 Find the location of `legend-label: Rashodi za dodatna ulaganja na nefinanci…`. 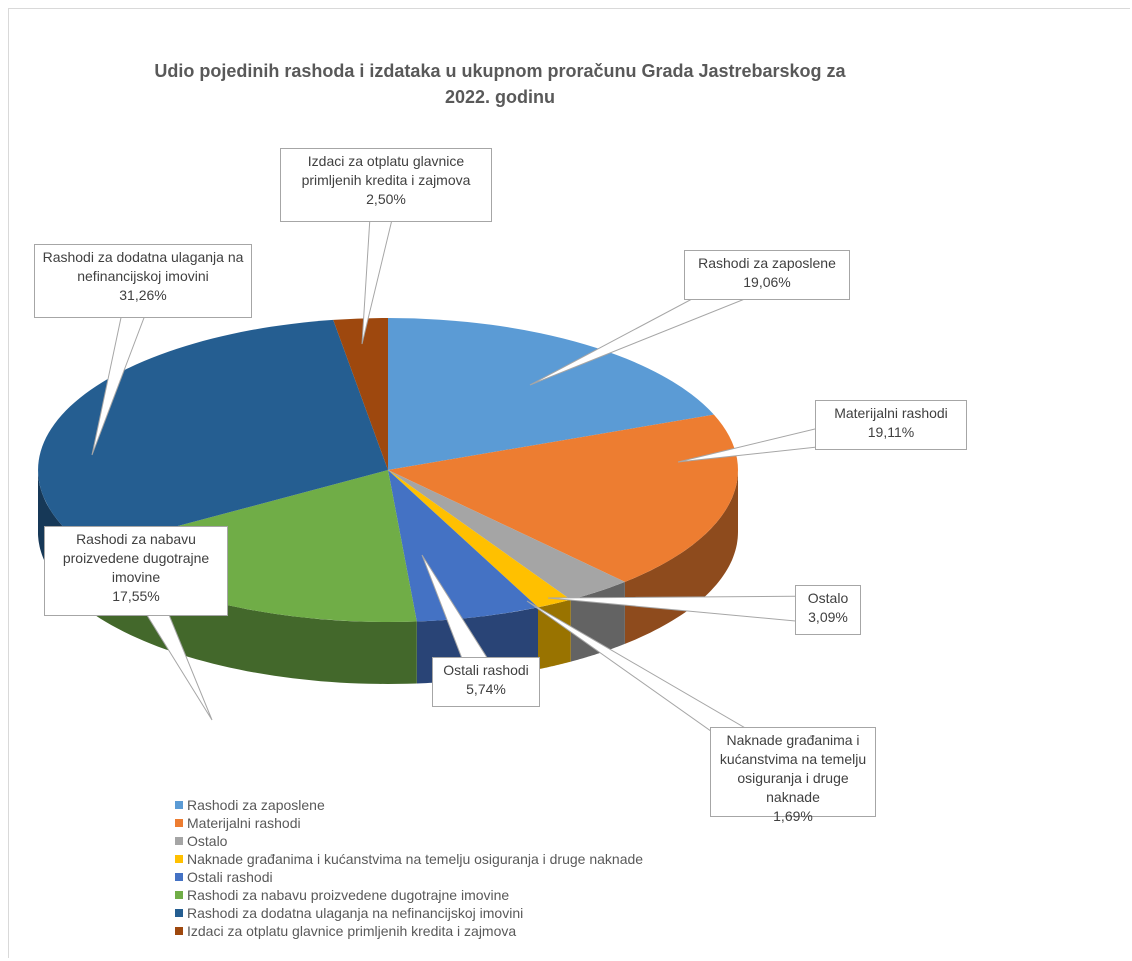

legend-label: Rashodi za dodatna ulaganja na nefinanci… is located at coordinates (355, 913).